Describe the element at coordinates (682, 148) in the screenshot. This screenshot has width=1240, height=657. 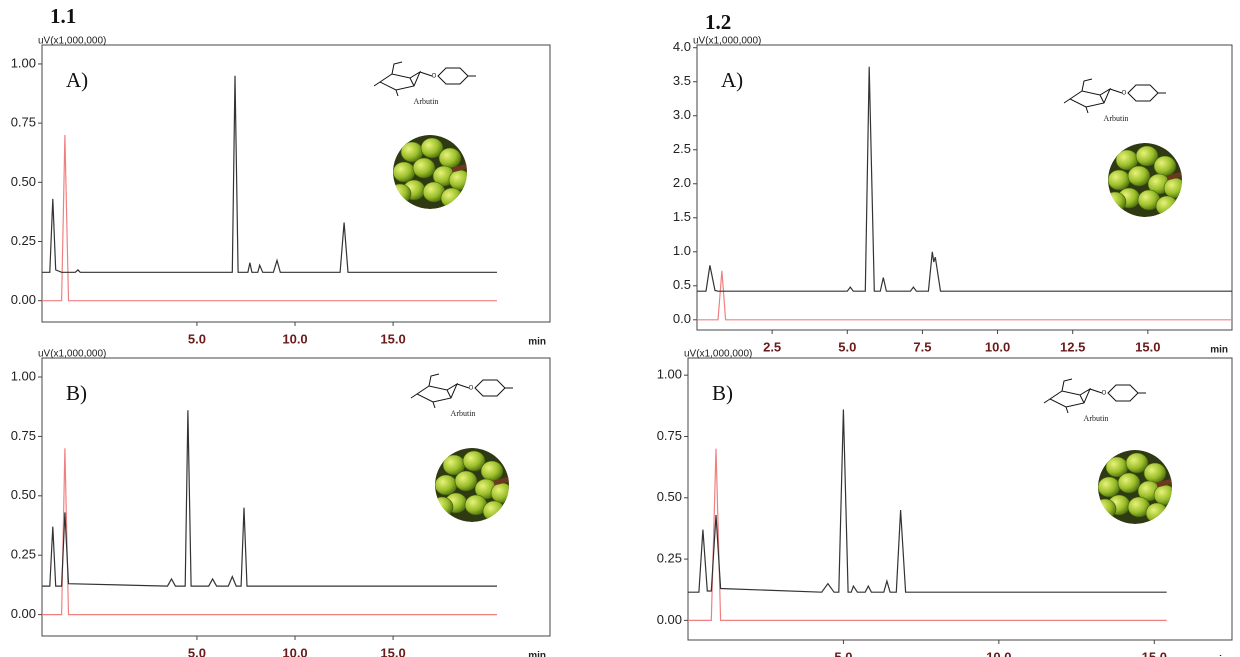
I see `y-tick-label: 2.5` at that location.